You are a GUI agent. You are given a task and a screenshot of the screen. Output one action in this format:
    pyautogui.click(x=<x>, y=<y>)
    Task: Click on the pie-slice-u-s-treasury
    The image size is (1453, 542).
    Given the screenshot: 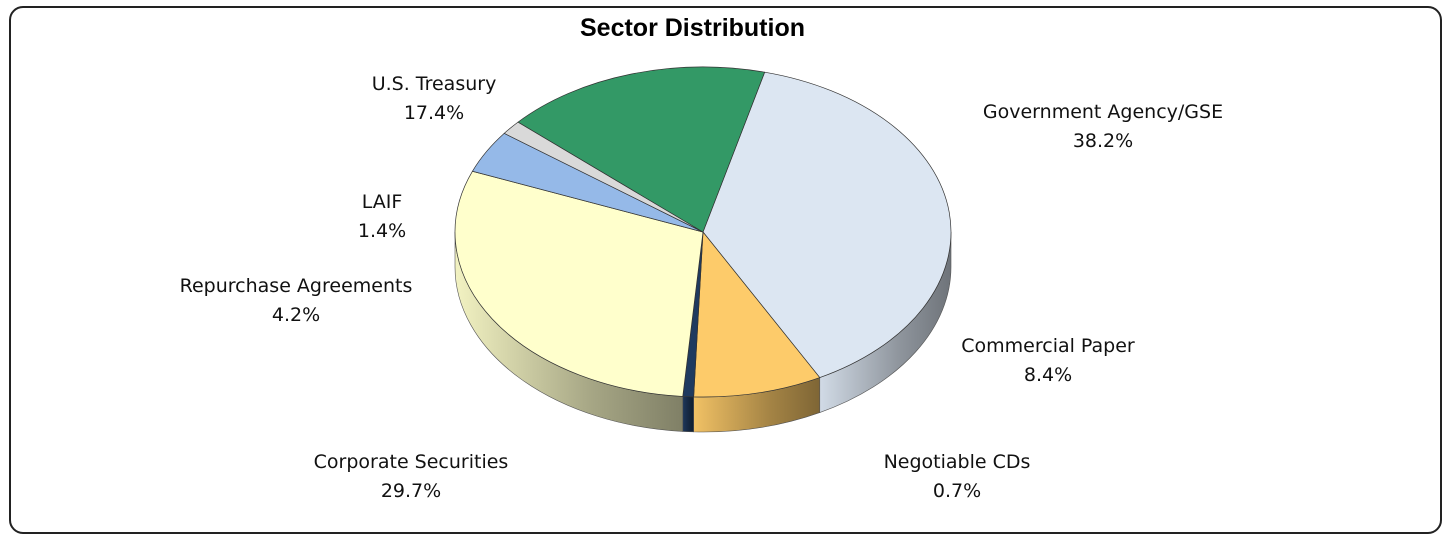 What is the action you would take?
    pyautogui.click(x=641, y=149)
    